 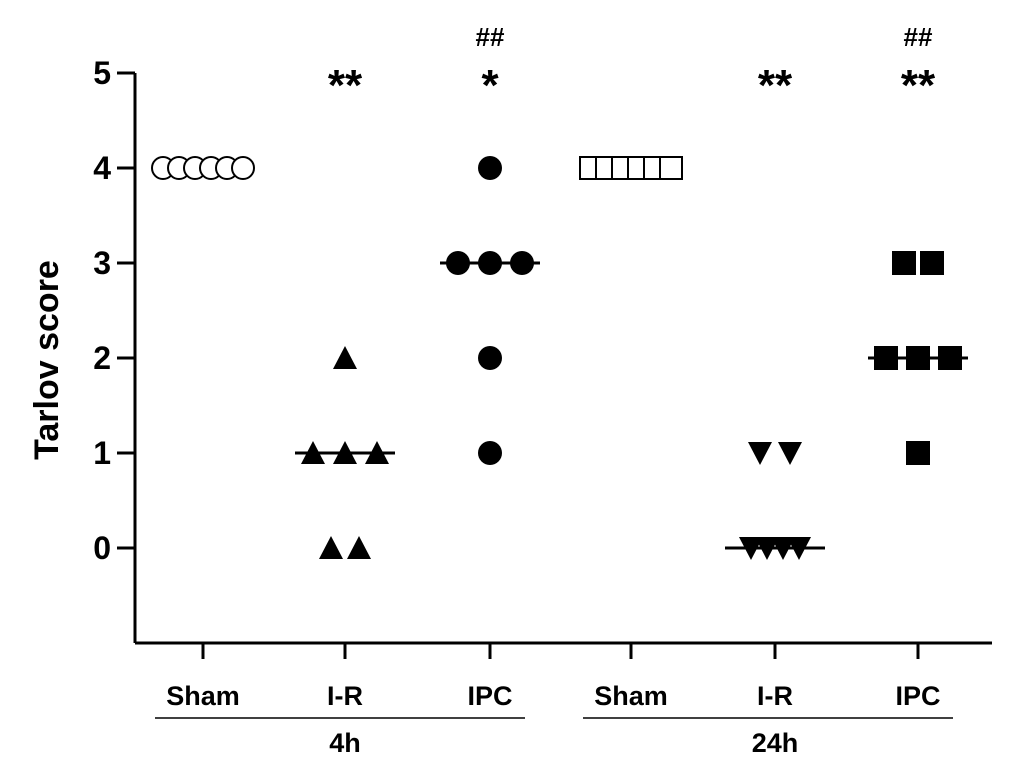 What do you see at coordinates (671, 168) in the screenshot?
I see `data-point-open-square` at bounding box center [671, 168].